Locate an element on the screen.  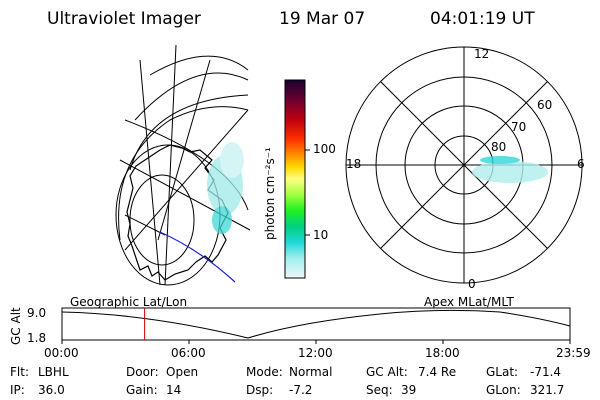
status-gain-label: Gain: is located at coordinates (142, 390).